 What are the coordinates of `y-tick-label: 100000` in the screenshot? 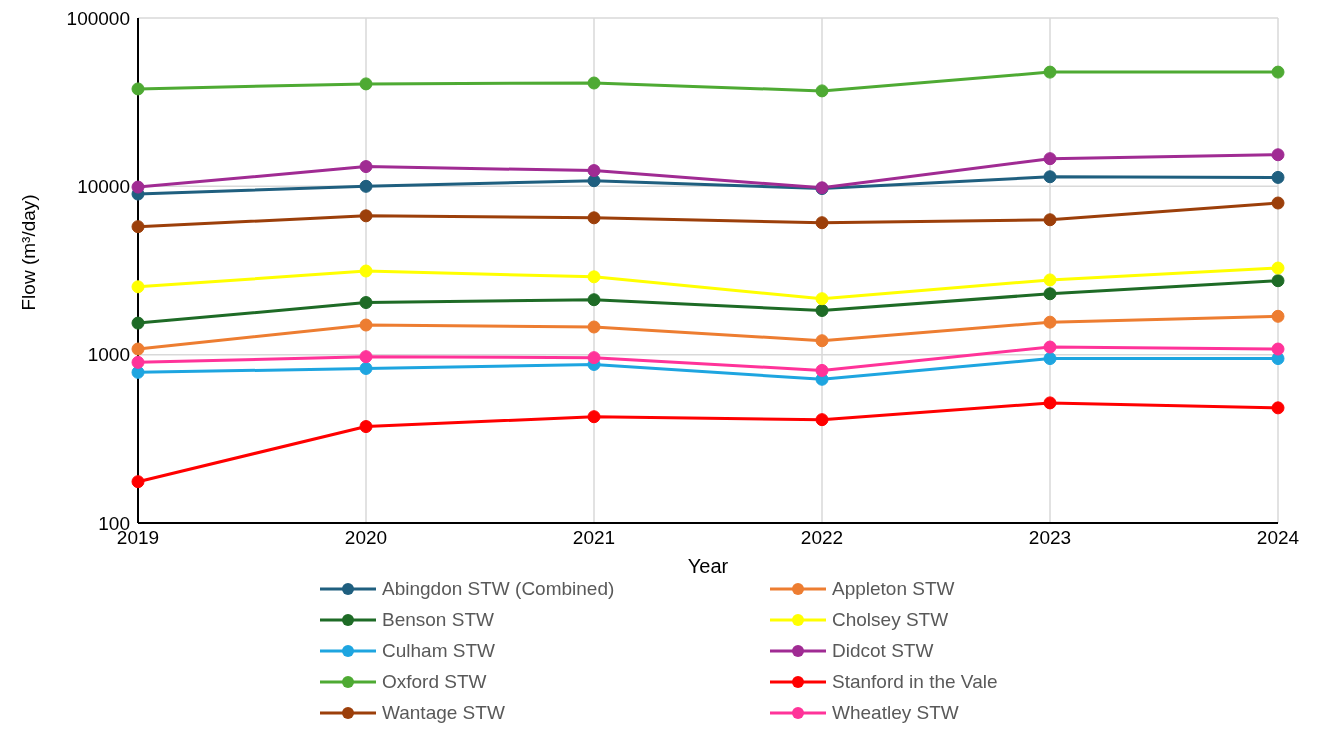 It's located at (98, 18).